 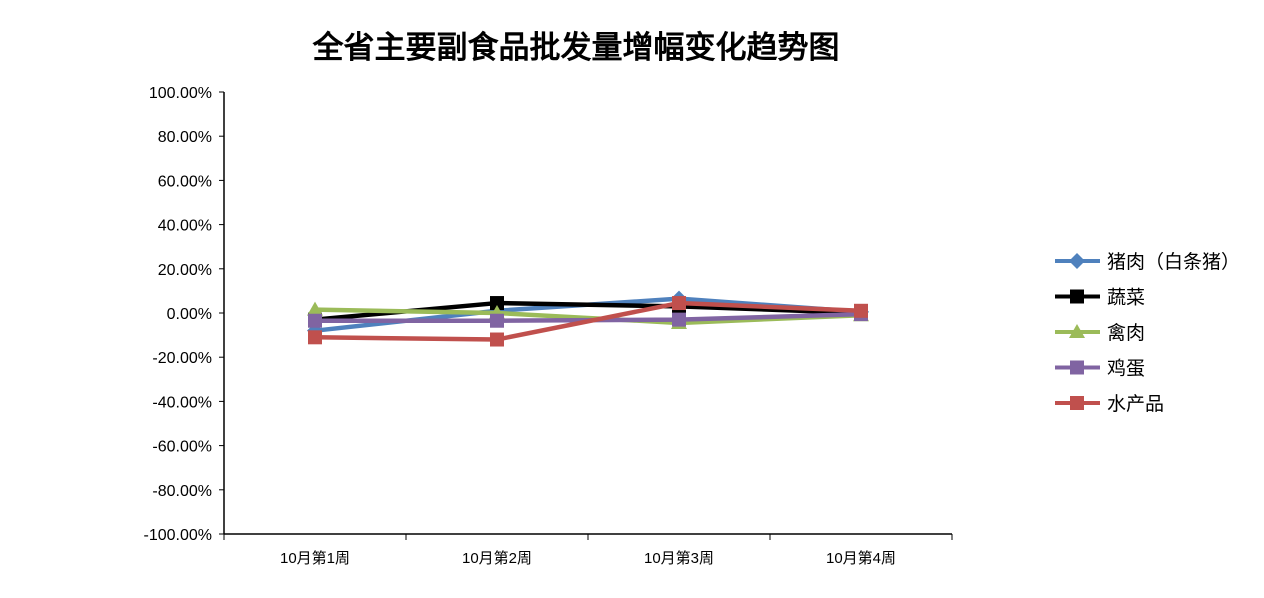 I want to click on y-tick-label: 40.00%, so click(x=185, y=226).